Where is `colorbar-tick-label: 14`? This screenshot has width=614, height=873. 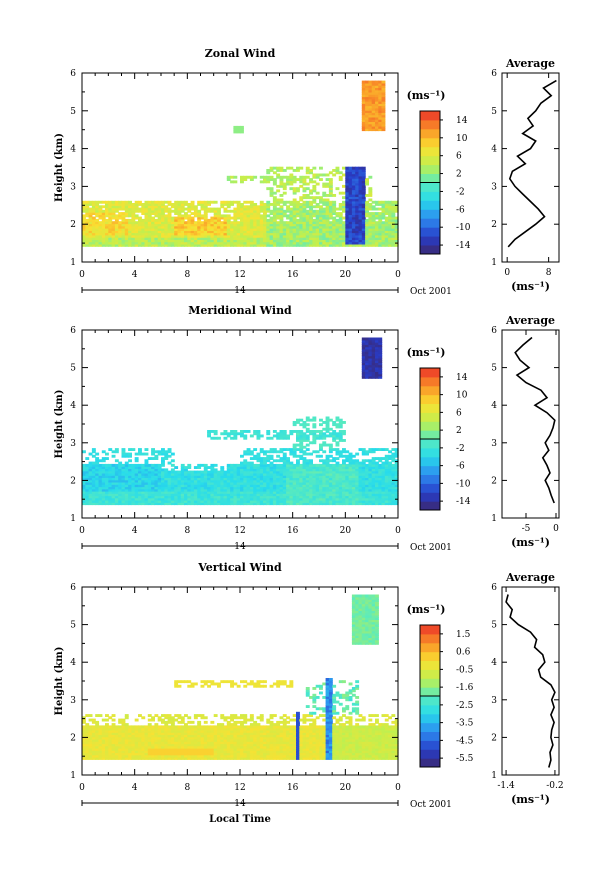 colorbar-tick-label: 14 is located at coordinates (462, 378).